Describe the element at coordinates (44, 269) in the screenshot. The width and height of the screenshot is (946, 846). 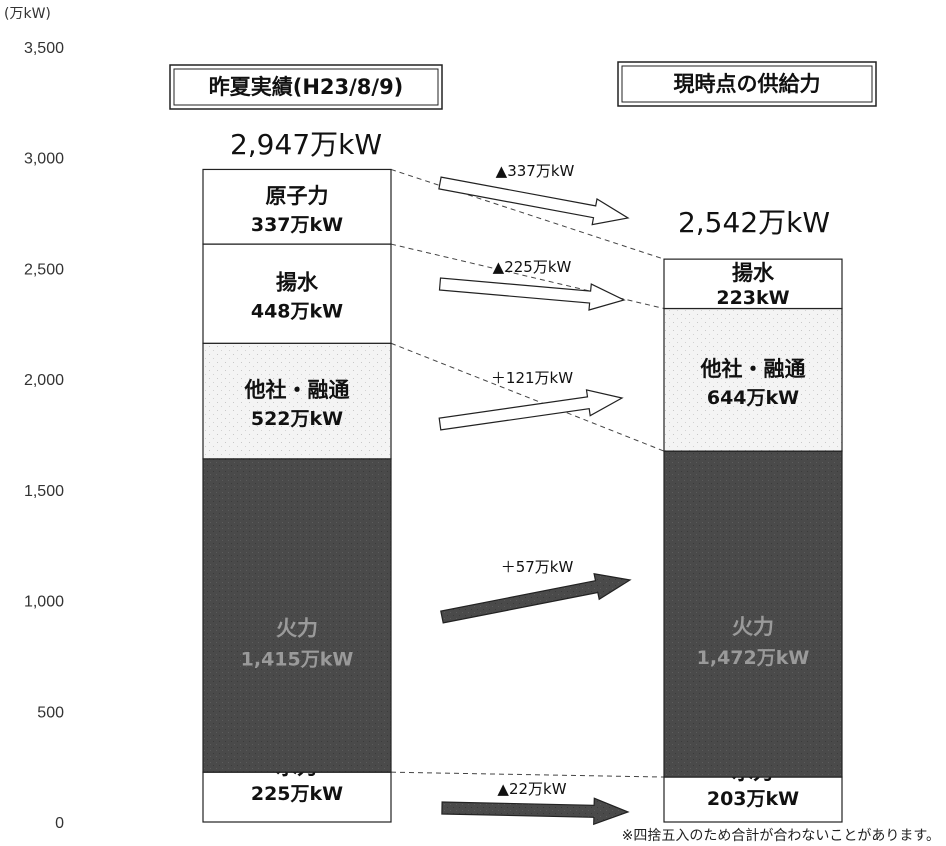
I see `y-tick-label: 2,500` at that location.